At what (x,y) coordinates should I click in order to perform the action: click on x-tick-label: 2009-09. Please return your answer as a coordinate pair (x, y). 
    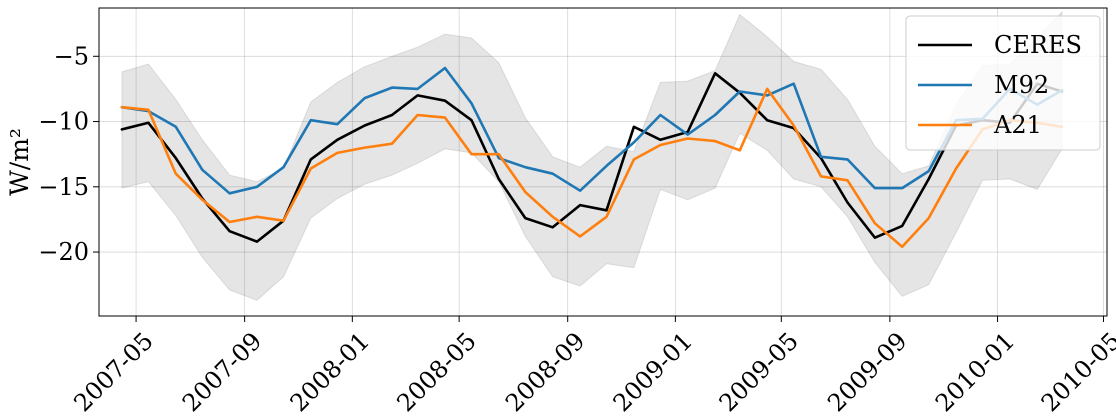
    Looking at the image, I should click on (867, 372).